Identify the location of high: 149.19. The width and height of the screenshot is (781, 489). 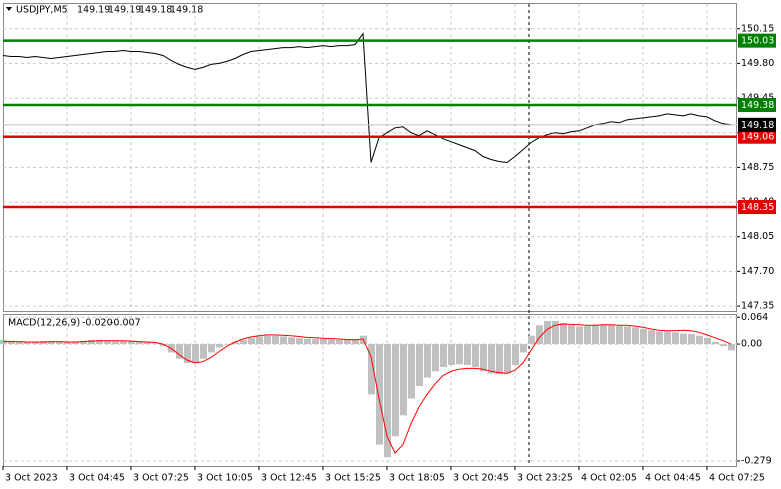
(124, 10).